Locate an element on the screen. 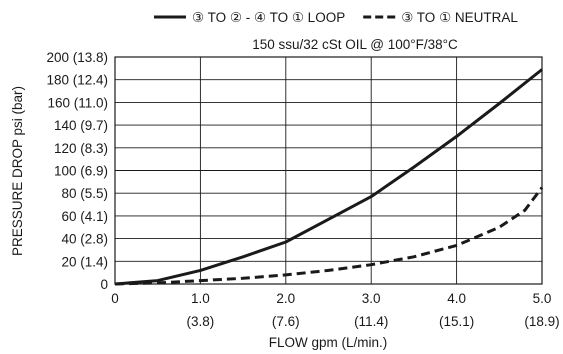 This screenshot has height=354, width=563. x-tick-label: 4.0 is located at coordinates (456, 298).